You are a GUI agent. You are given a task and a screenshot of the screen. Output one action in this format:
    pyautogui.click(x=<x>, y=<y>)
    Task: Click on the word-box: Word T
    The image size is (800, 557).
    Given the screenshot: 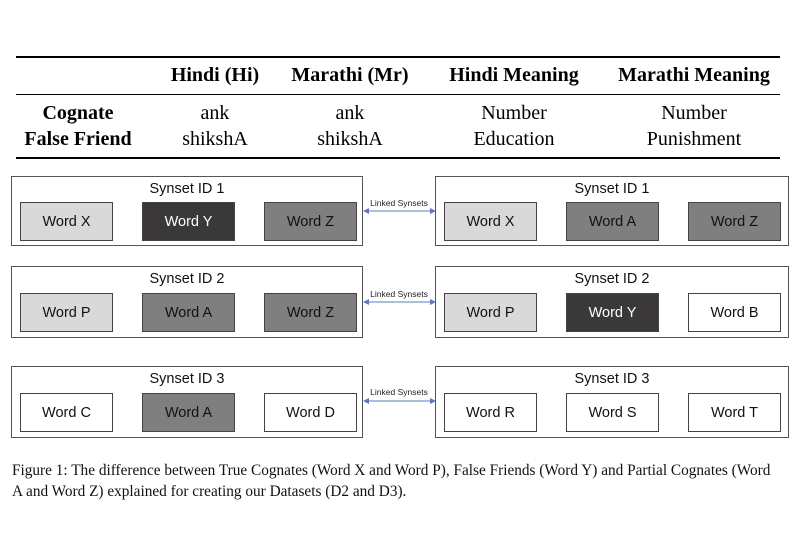 What is the action you would take?
    pyautogui.click(x=734, y=412)
    